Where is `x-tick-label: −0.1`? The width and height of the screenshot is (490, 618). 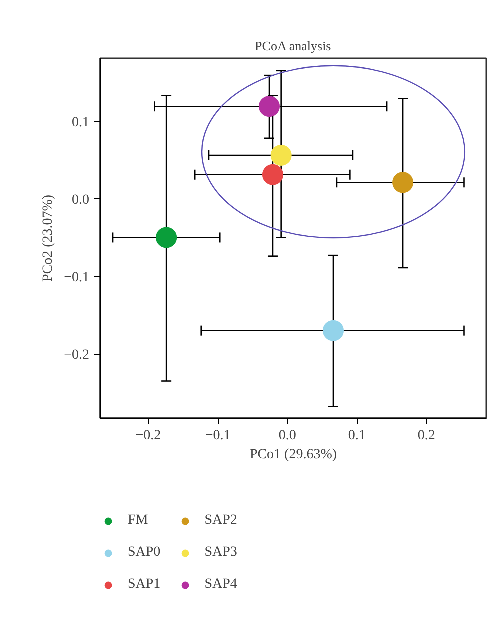 x-tick-label: −0.1 is located at coordinates (218, 436).